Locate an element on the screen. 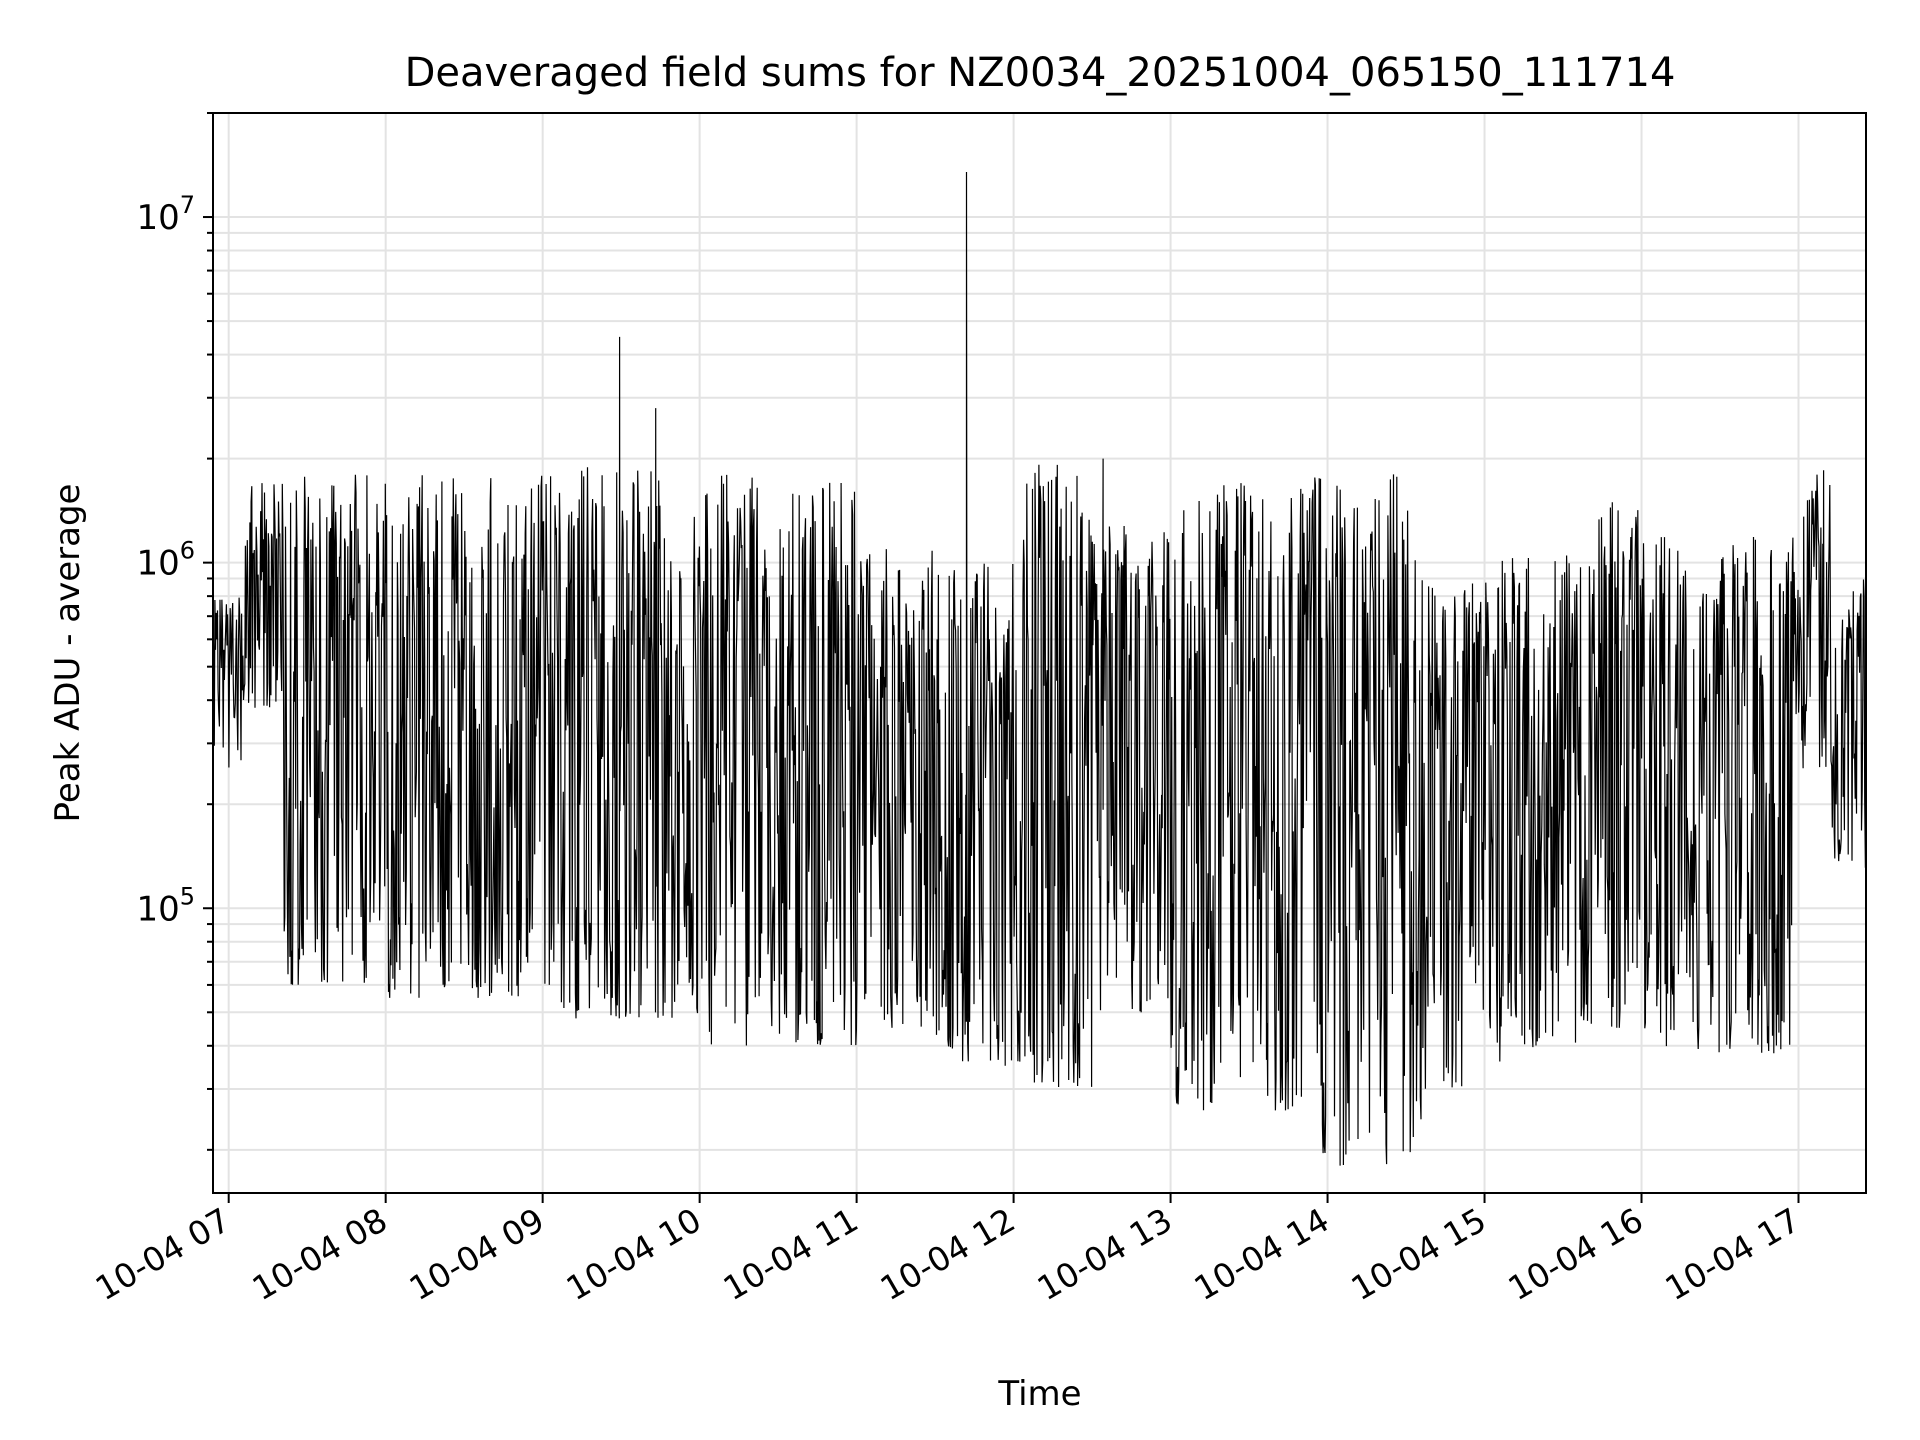 The width and height of the screenshot is (1920, 1440). y-tick-exponent: 6 is located at coordinates (187, 551).